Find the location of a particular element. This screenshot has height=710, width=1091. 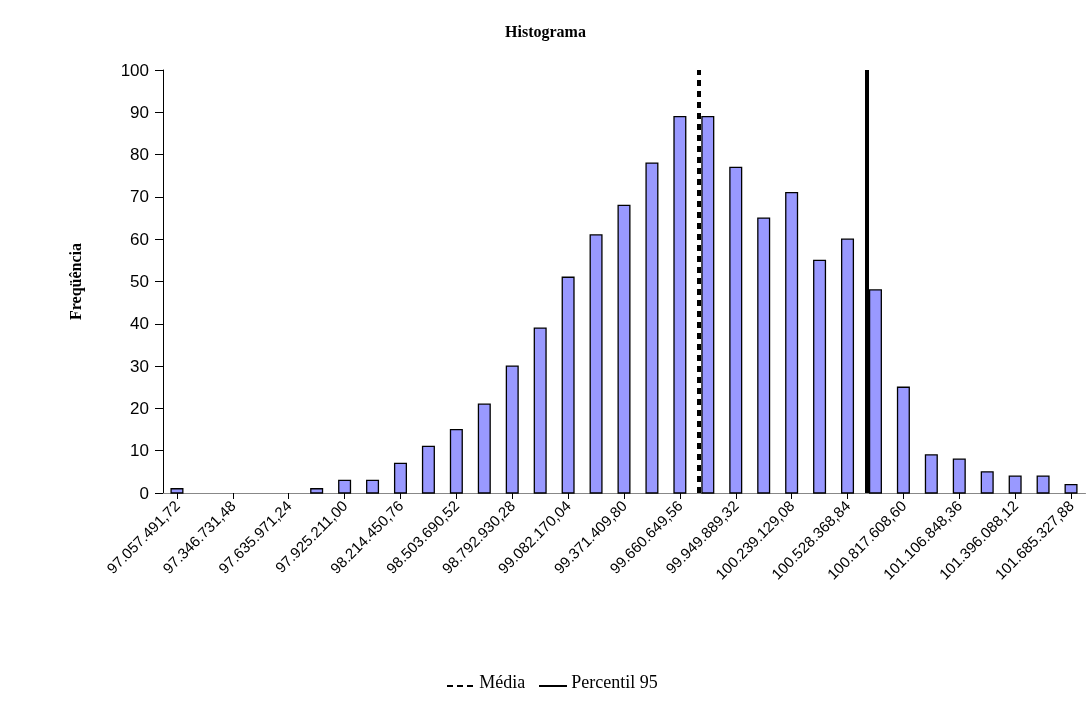

y-axis-title: Freqüência is located at coordinates (75, 281).